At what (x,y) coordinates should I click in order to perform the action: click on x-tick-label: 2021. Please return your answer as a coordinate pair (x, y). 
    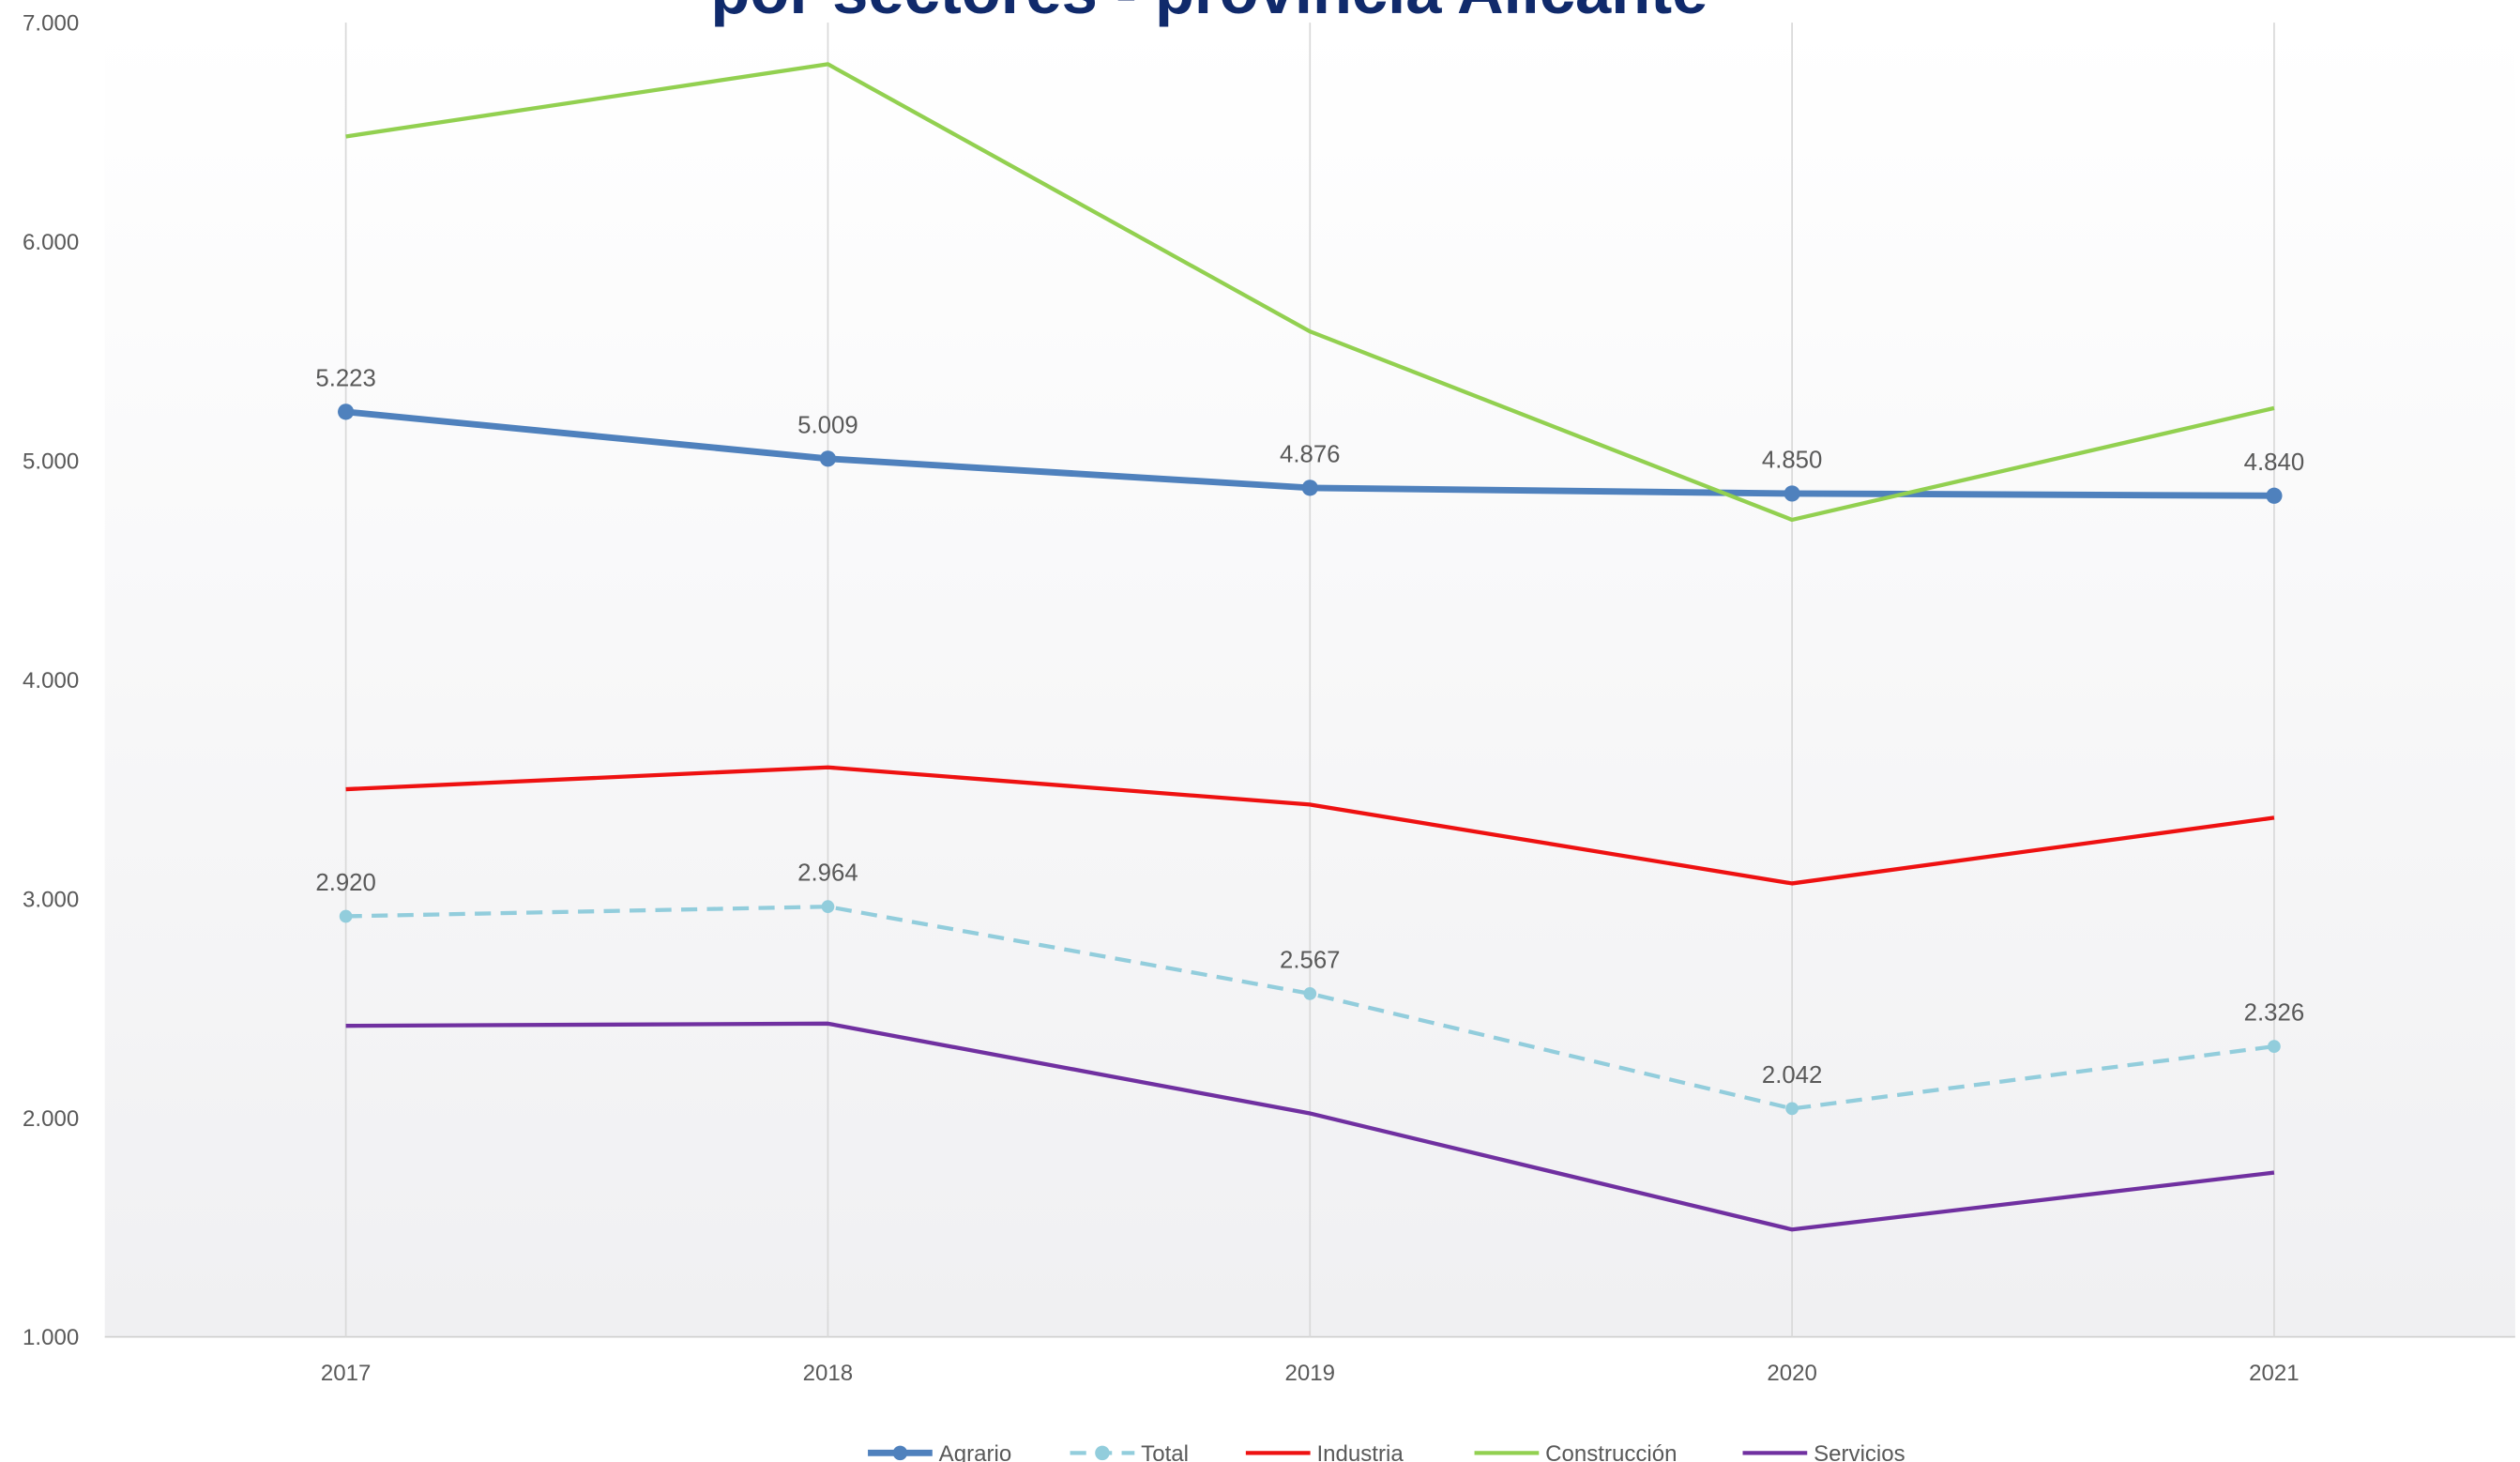
    Looking at the image, I should click on (2274, 1373).